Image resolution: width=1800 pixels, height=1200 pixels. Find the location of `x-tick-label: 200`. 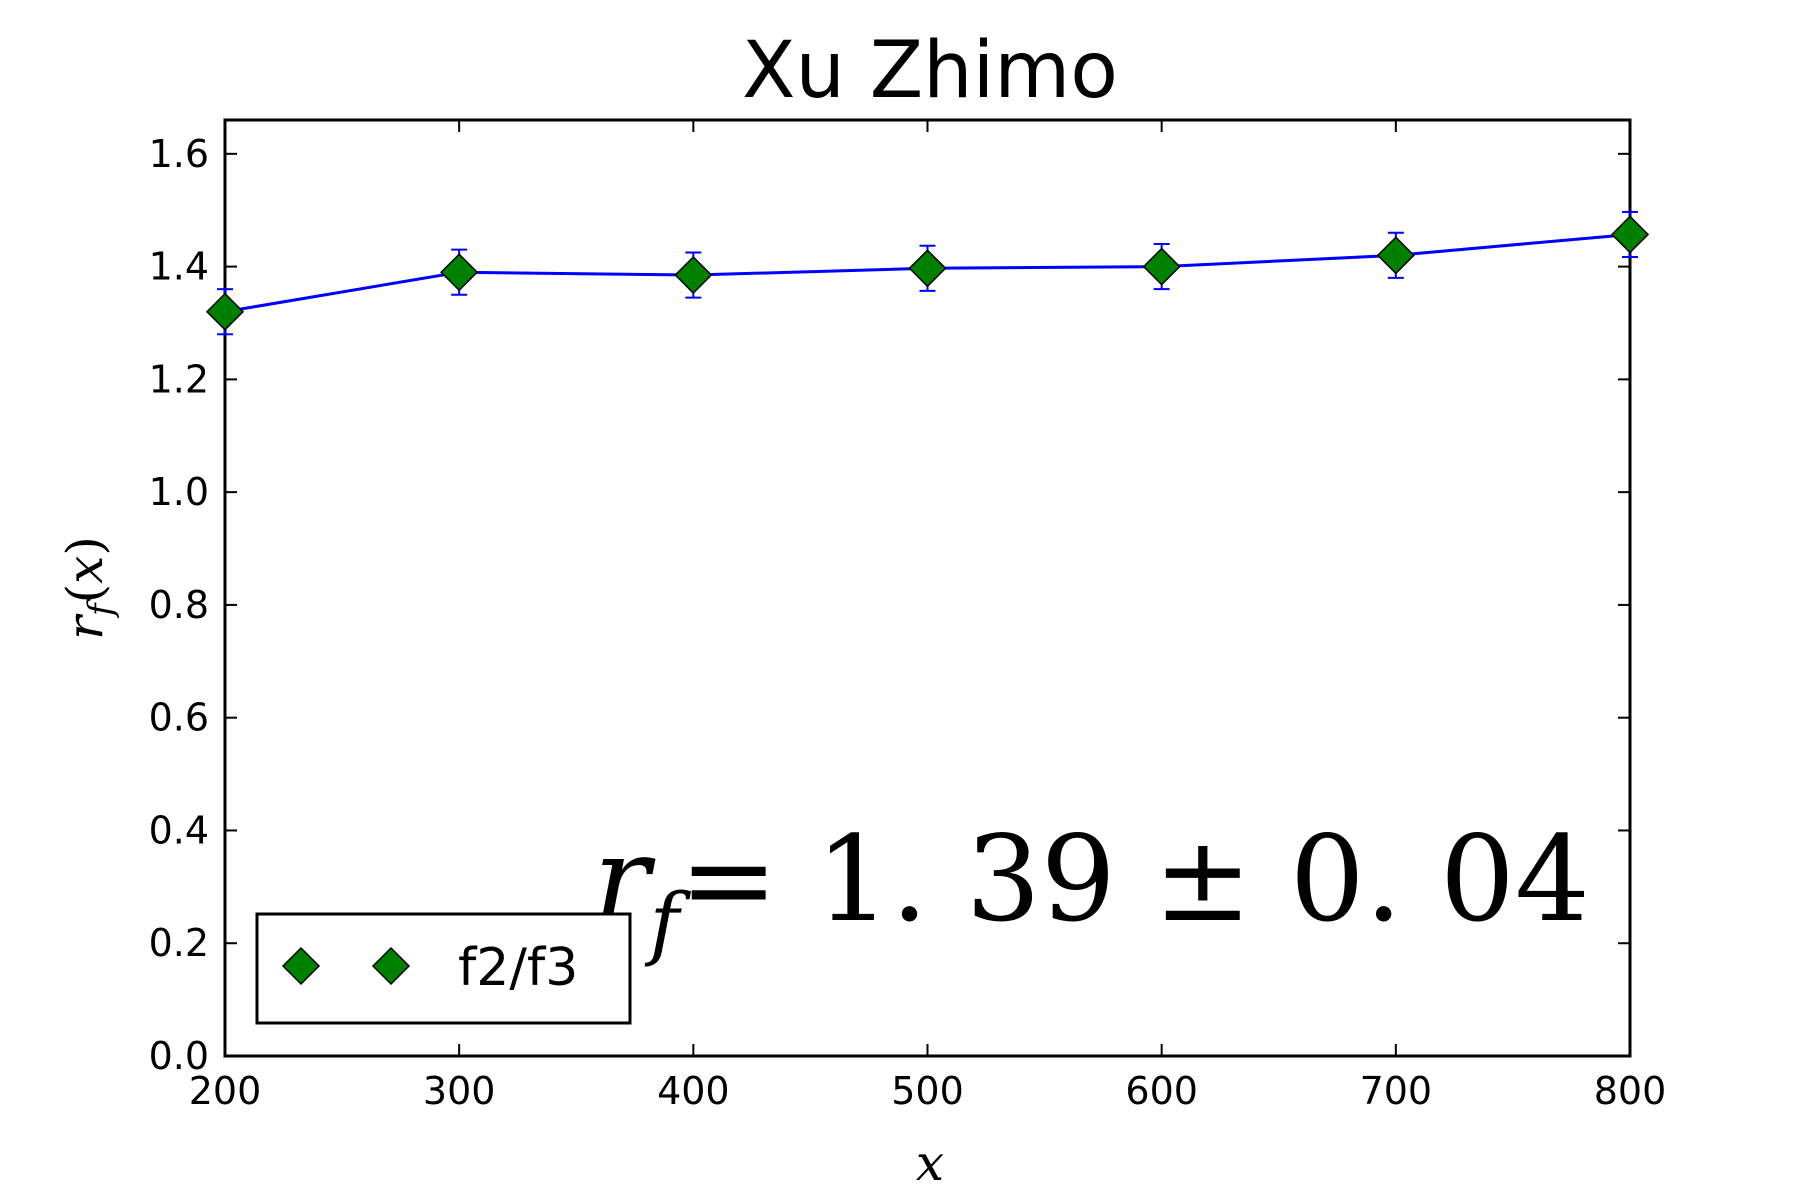

x-tick-label: 200 is located at coordinates (225, 1091).